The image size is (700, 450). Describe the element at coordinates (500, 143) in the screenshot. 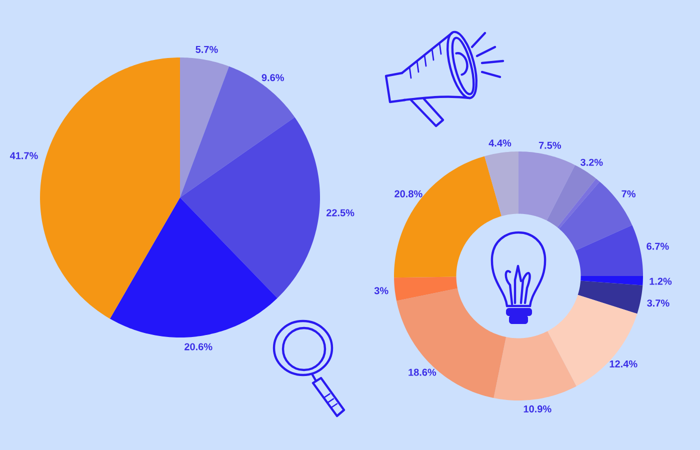

I see `data-label: 4.4%` at that location.